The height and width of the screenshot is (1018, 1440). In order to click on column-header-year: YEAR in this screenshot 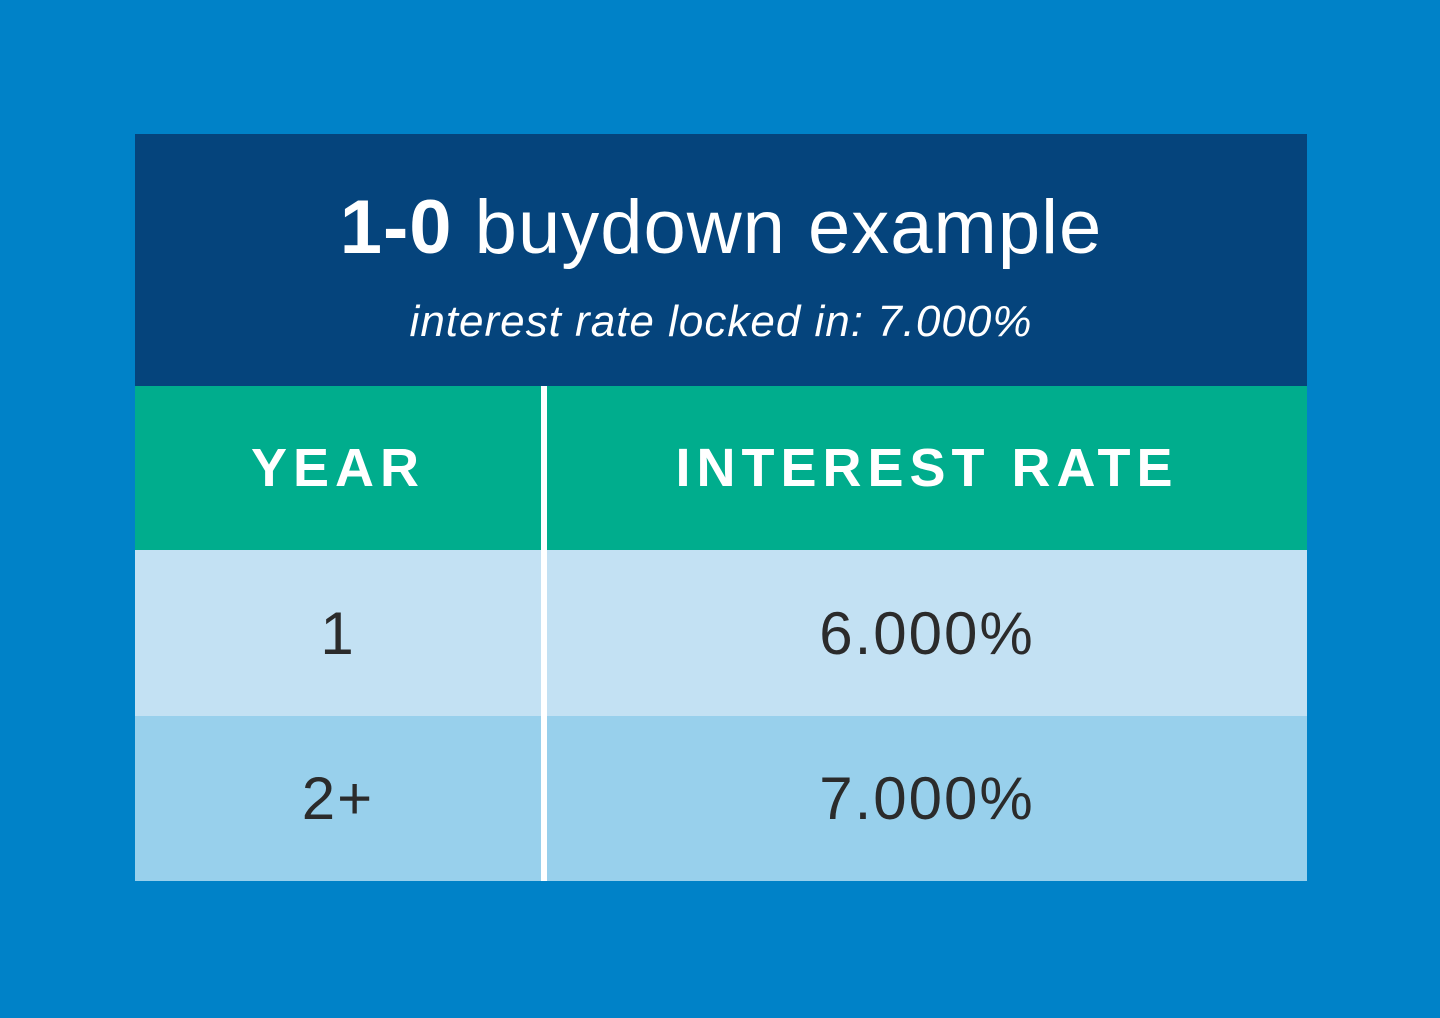, I will do `click(338, 468)`.